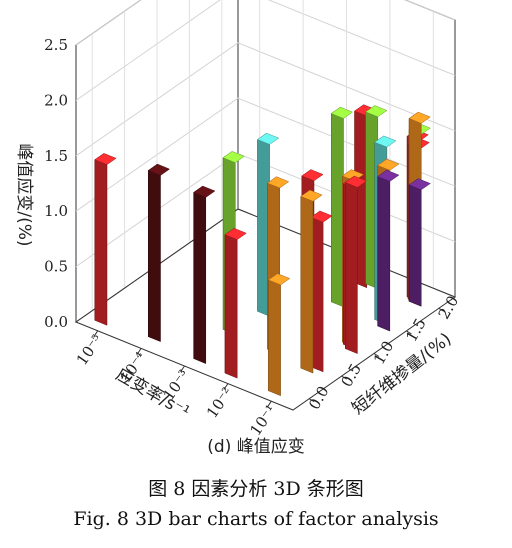 This screenshot has height=548, width=512. Describe the element at coordinates (56, 322) in the screenshot. I see `y-tick-label: 0.0` at that location.